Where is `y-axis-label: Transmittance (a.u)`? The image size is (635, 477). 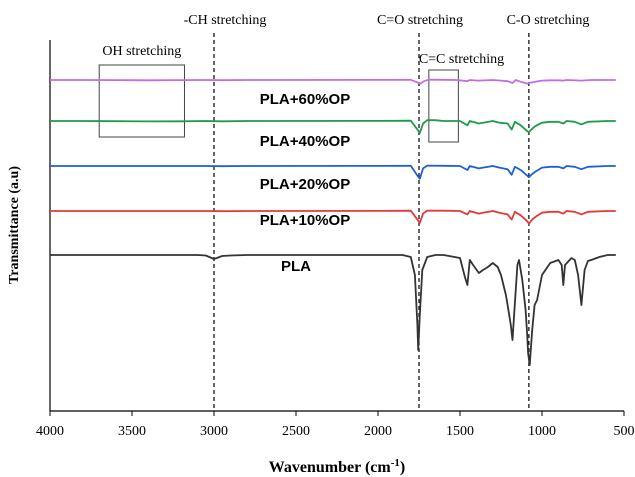 y-axis-label: Transmittance (a.u) is located at coordinates (14, 225).